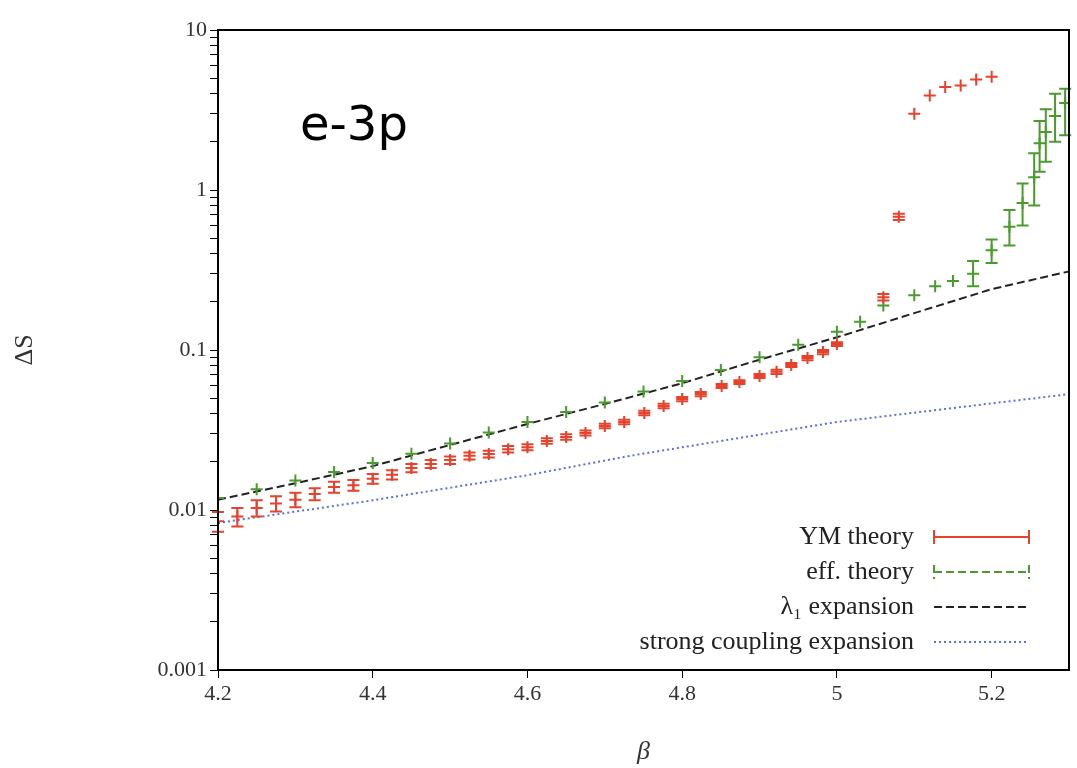  I want to click on annotation: e-3p, so click(354, 123).